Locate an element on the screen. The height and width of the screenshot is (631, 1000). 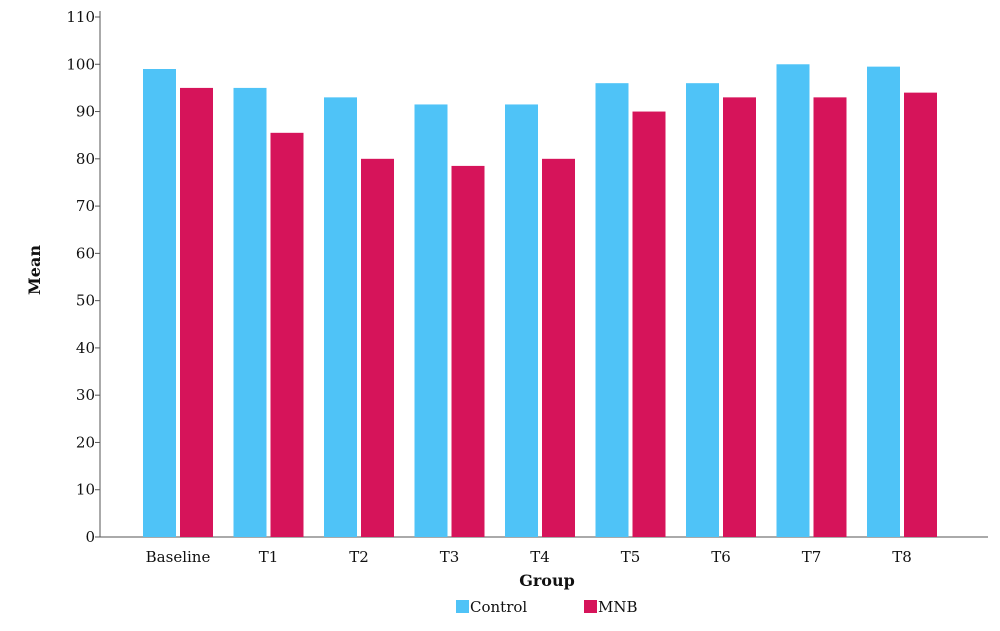
bar-mnb-t3 is located at coordinates (468, 351).